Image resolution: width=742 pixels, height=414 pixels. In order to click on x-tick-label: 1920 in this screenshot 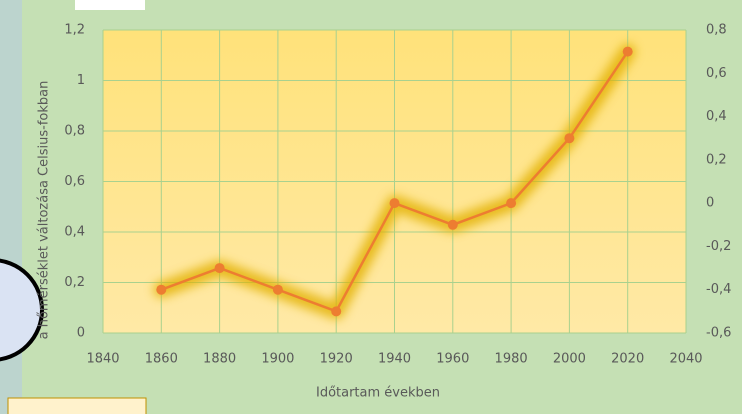, I will do `click(336, 359)`.